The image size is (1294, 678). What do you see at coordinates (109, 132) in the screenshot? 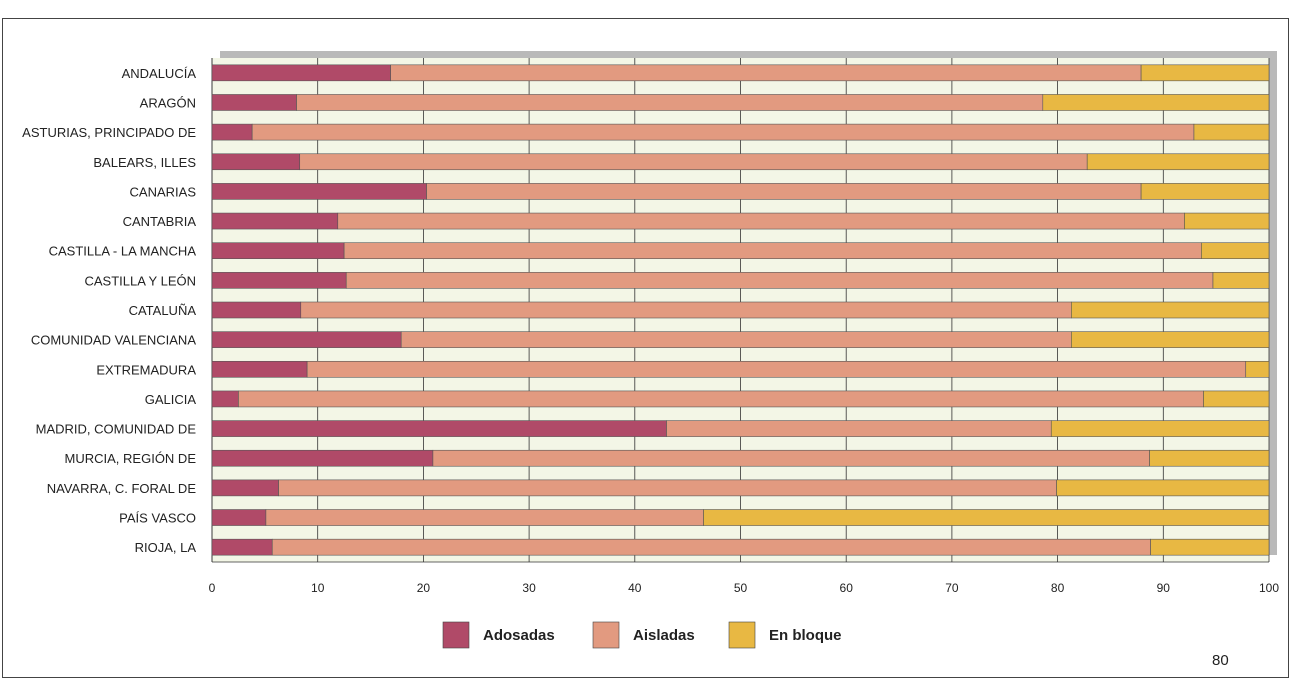
I see `category-label: ASTURIAS, PRINCIPADO DE` at bounding box center [109, 132].